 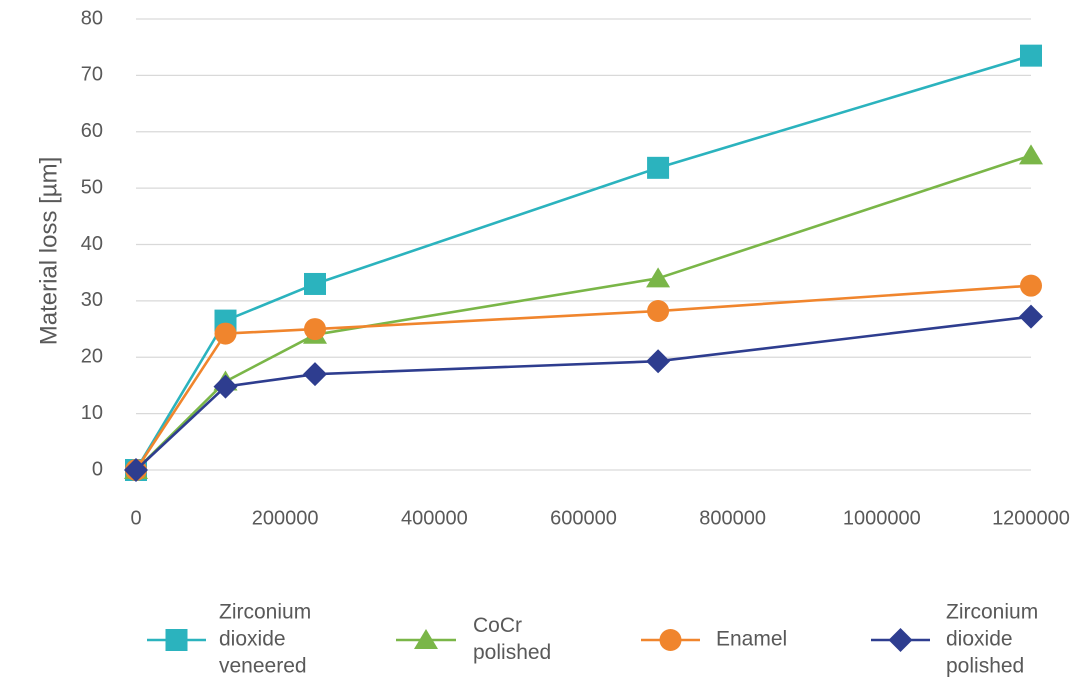 I want to click on y-axis-ticks: 0 10 20 30 40 50 60 70 80, so click(x=92, y=243).